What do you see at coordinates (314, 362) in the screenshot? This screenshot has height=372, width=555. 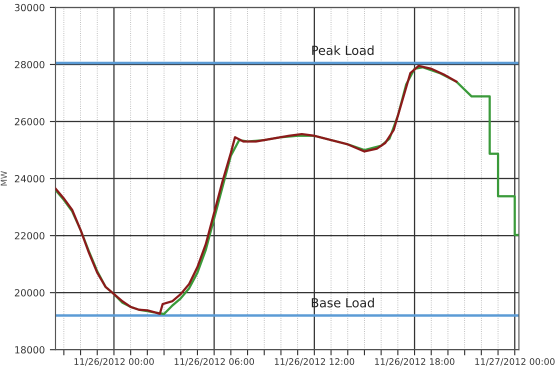 I see `x-tick-label: 11/26/2012 12:00` at bounding box center [314, 362].